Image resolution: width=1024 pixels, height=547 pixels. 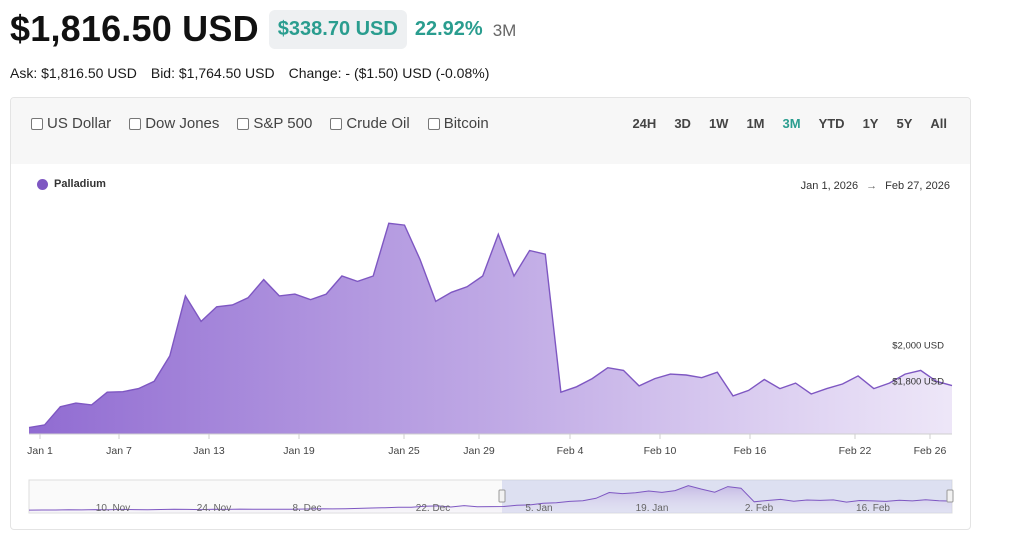 I want to click on date-range-start: Jan 1, 2026, so click(x=829, y=186).